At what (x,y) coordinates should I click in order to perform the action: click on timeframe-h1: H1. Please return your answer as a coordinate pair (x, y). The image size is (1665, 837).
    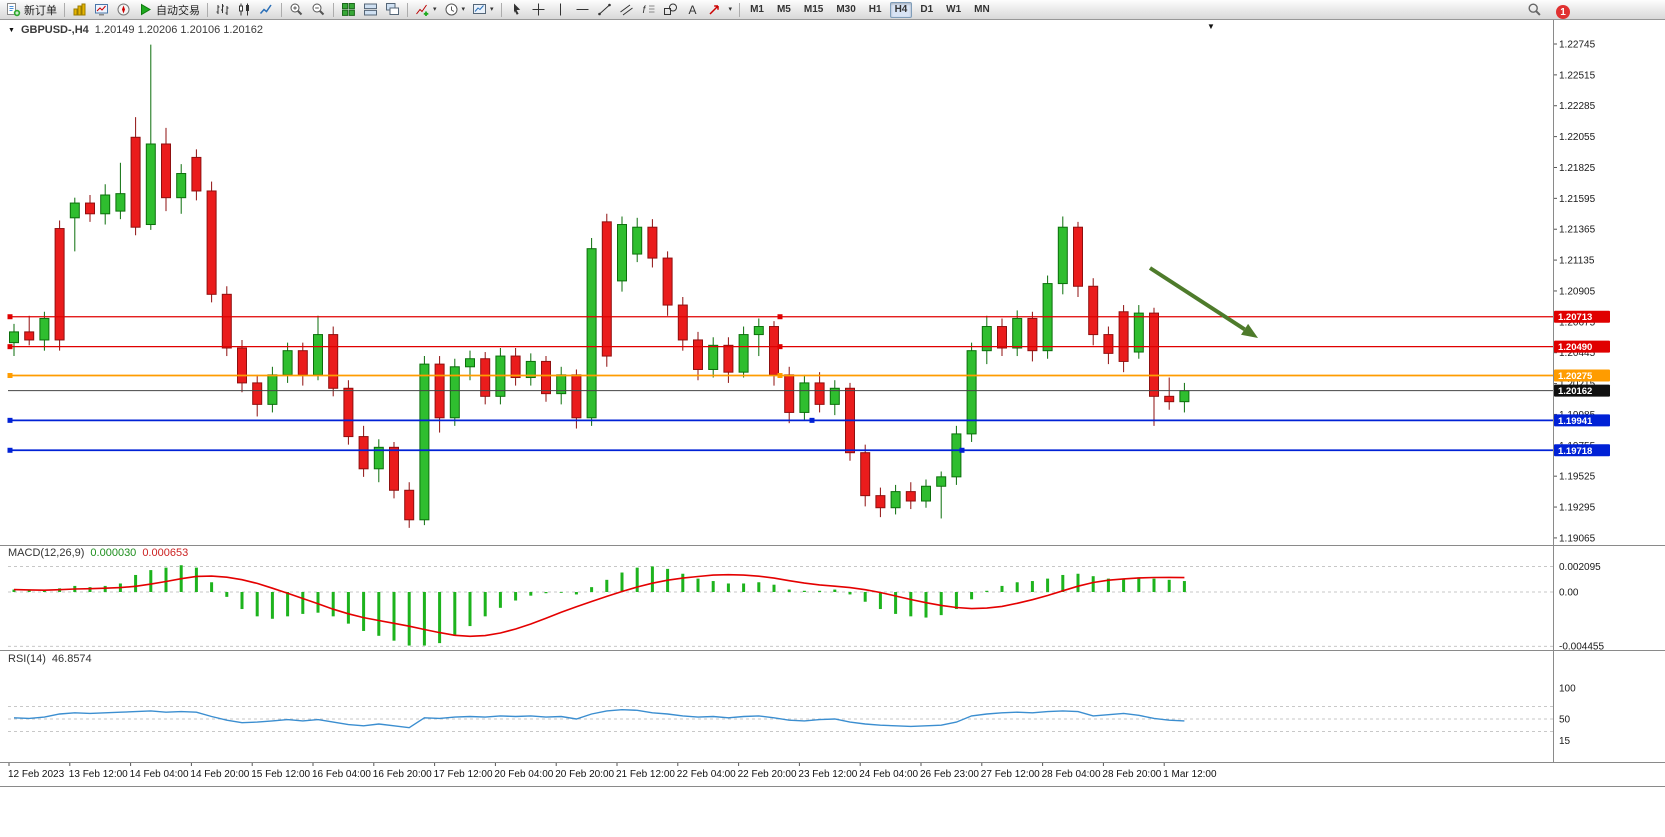
    Looking at the image, I should click on (875, 10).